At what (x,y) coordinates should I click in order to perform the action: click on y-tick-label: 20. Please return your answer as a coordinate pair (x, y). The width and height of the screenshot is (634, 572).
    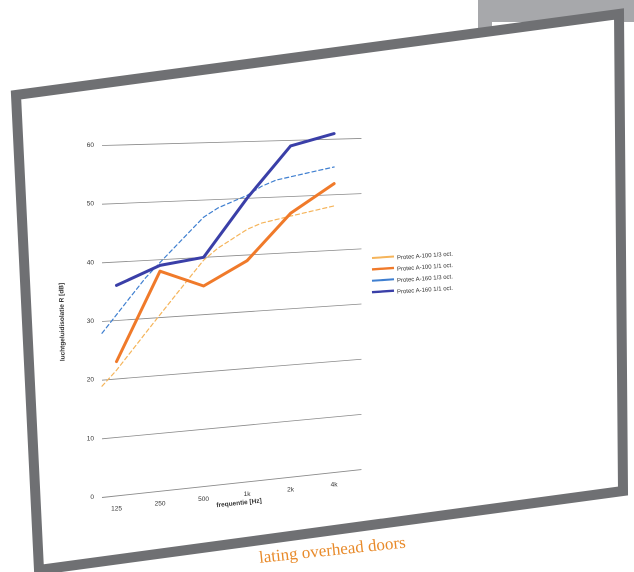
    Looking at the image, I should click on (91, 380).